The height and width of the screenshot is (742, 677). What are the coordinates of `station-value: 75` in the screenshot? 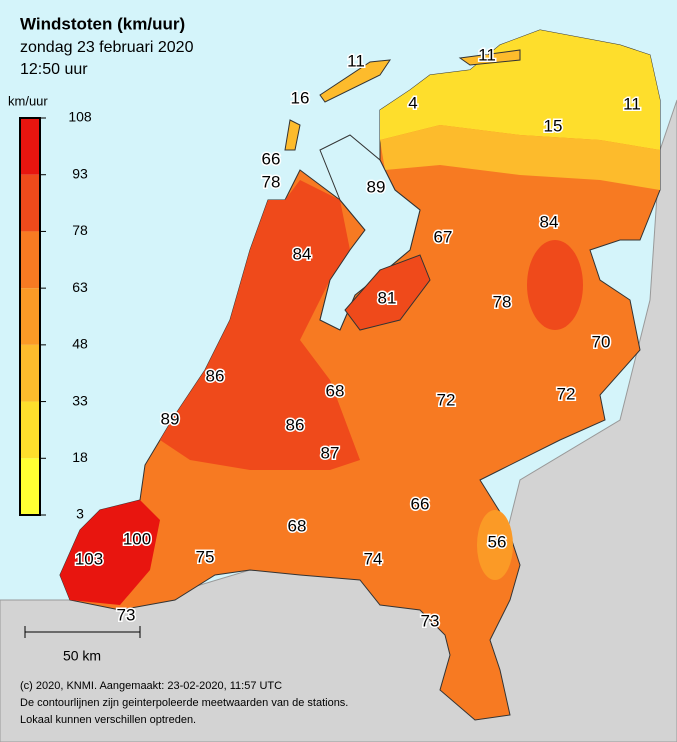 It's located at (205, 556).